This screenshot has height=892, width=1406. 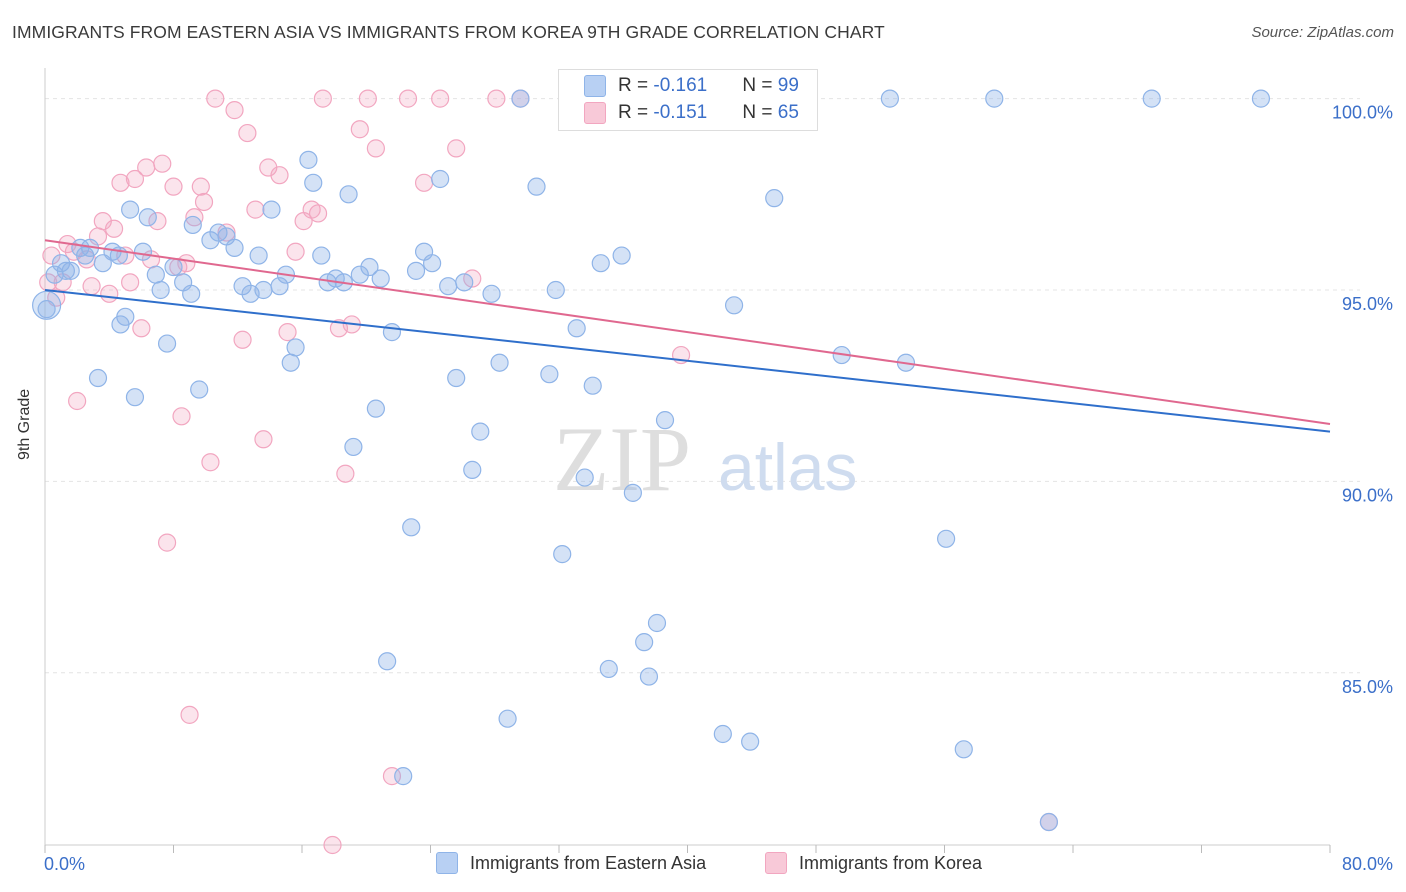 What do you see at coordinates (447, 863) in the screenshot?
I see `bottom-swatch-eastern-asia` at bounding box center [447, 863].